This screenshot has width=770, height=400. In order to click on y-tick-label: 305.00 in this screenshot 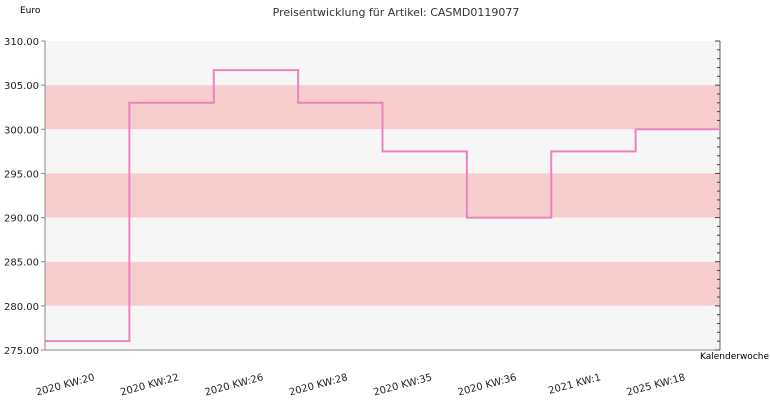, I will do `click(21, 86)`.